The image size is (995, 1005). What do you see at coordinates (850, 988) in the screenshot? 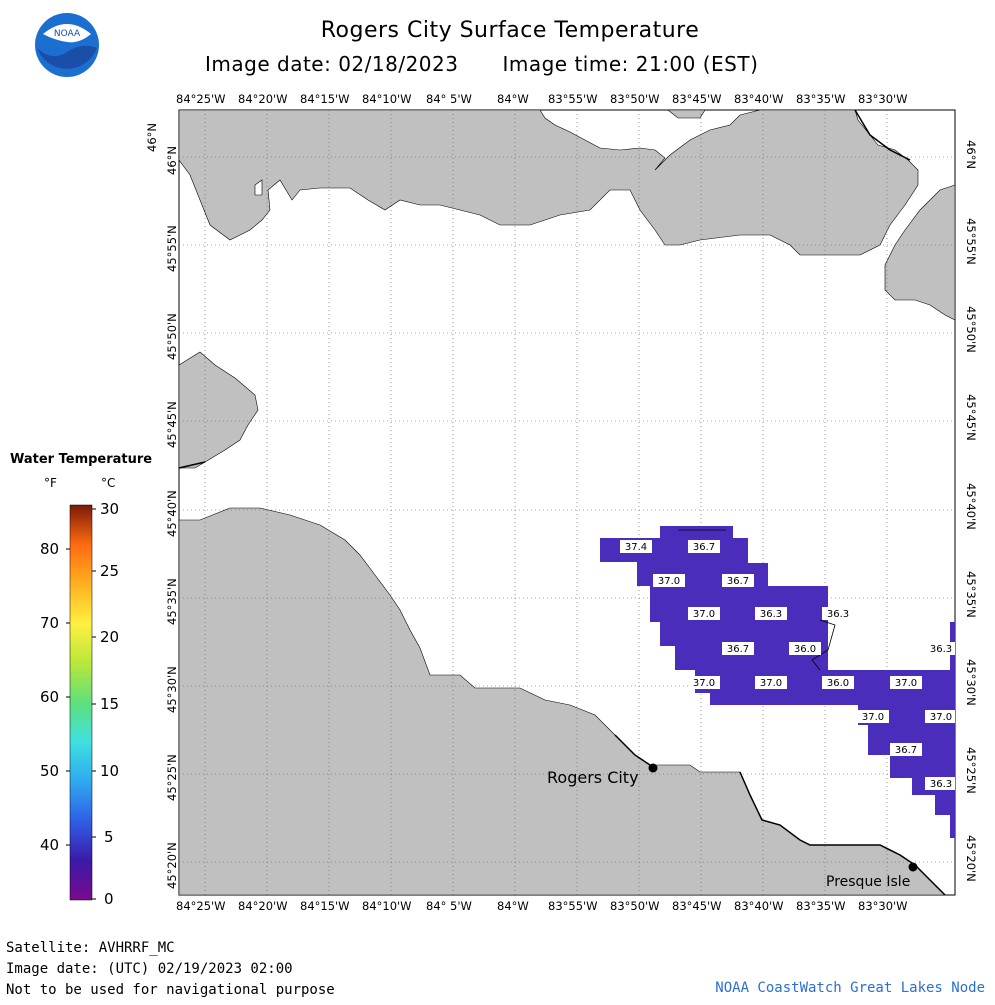
I see `footer-credit: NOAA CoastWatch Great Lakes Node` at bounding box center [850, 988].